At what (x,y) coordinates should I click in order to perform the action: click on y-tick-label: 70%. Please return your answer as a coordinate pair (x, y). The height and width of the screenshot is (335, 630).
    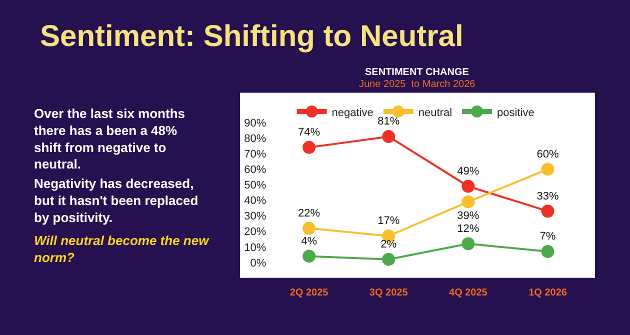
    Looking at the image, I should click on (255, 154).